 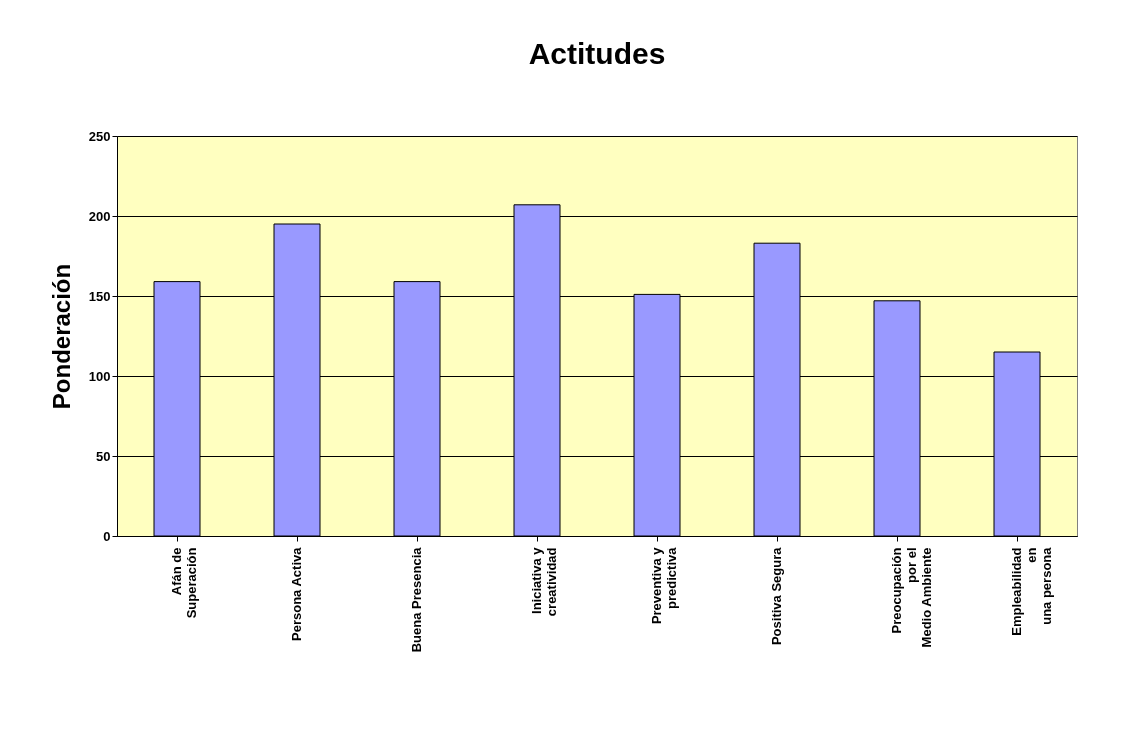 What do you see at coordinates (99, 376) in the screenshot?
I see `y-tick-label: 100` at bounding box center [99, 376].